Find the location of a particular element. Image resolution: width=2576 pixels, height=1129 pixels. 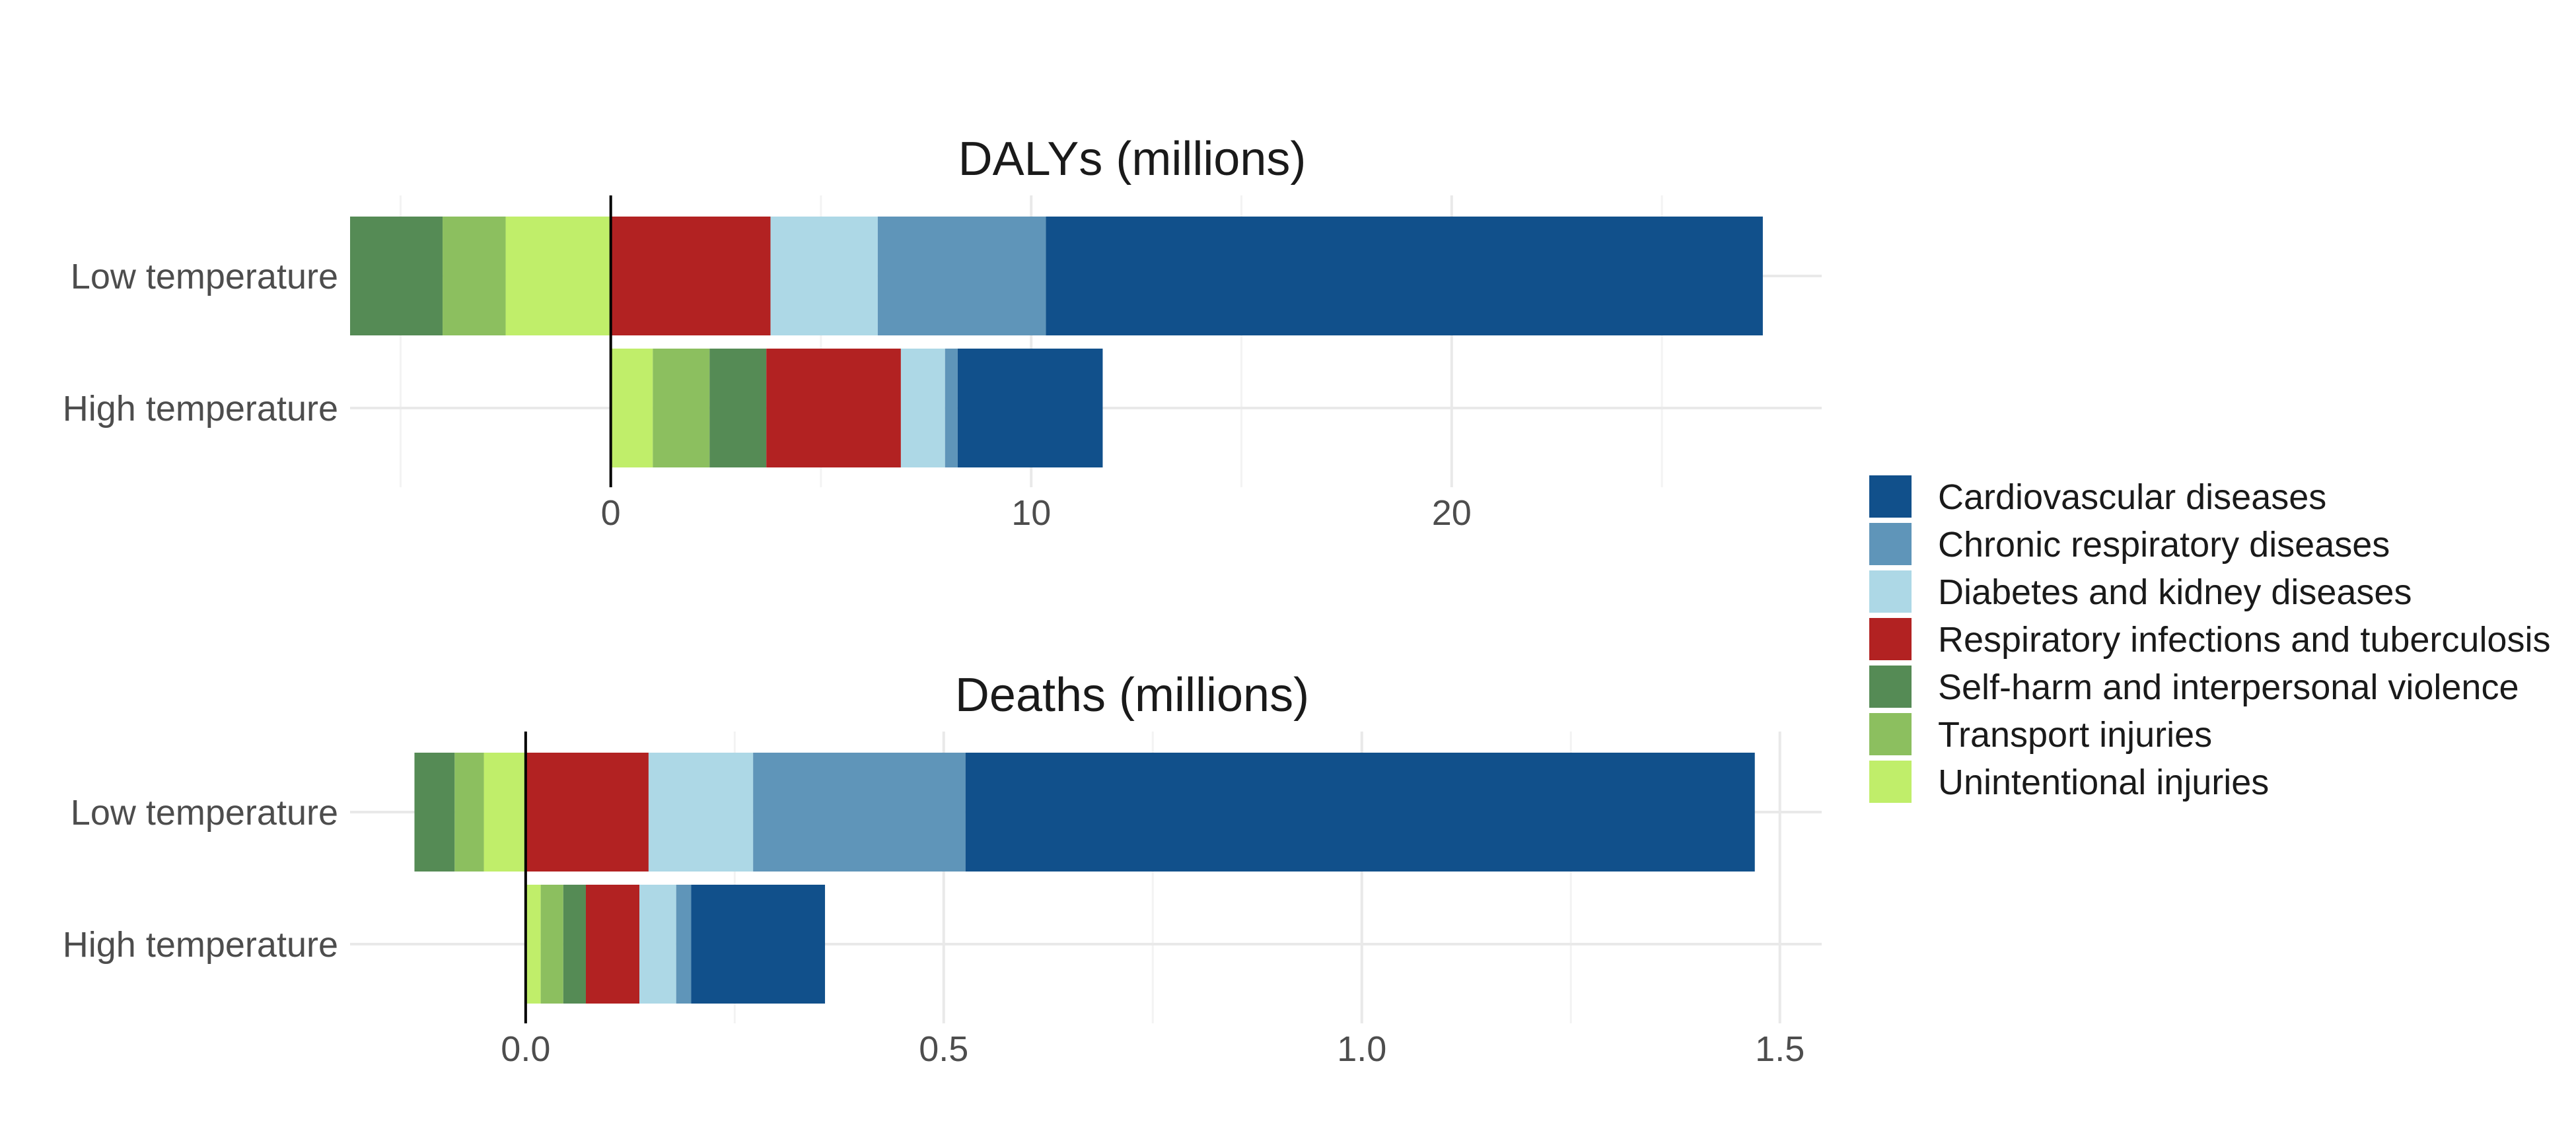

x-tick-label: 1.5 is located at coordinates (1780, 1049).